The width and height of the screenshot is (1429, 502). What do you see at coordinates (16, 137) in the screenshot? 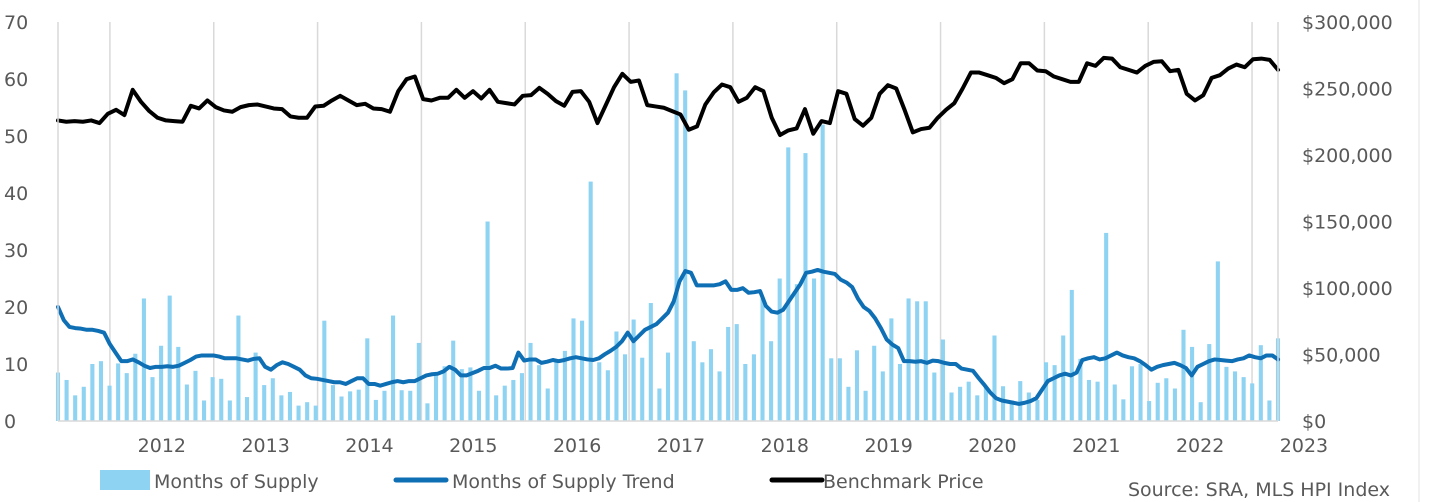
I see `y-left-tick-label: 50` at bounding box center [16, 137].